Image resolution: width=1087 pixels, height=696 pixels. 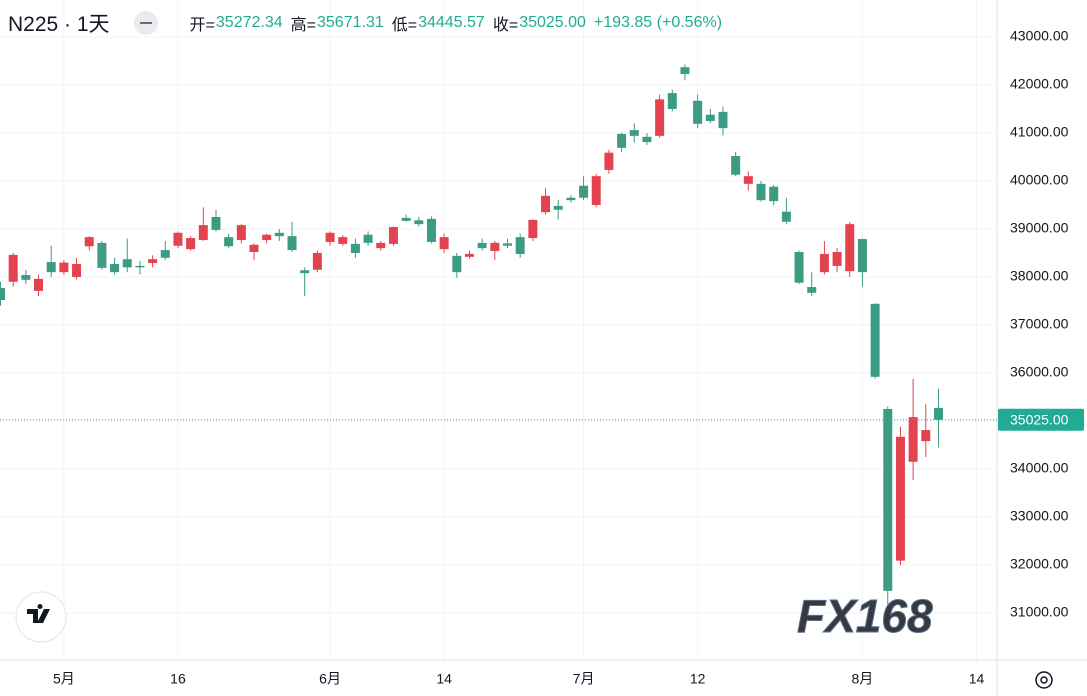 I want to click on last-price-box, so click(x=1041, y=419).